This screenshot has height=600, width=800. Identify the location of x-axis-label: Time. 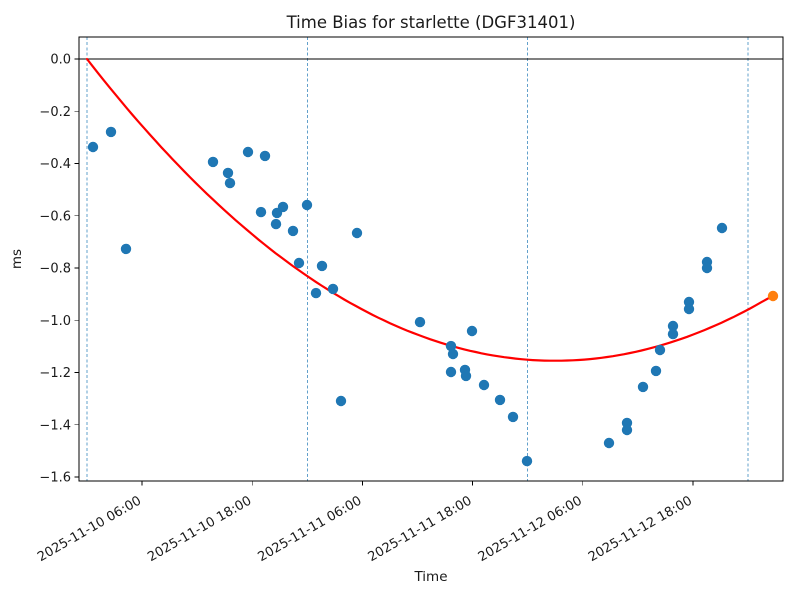
(430, 577).